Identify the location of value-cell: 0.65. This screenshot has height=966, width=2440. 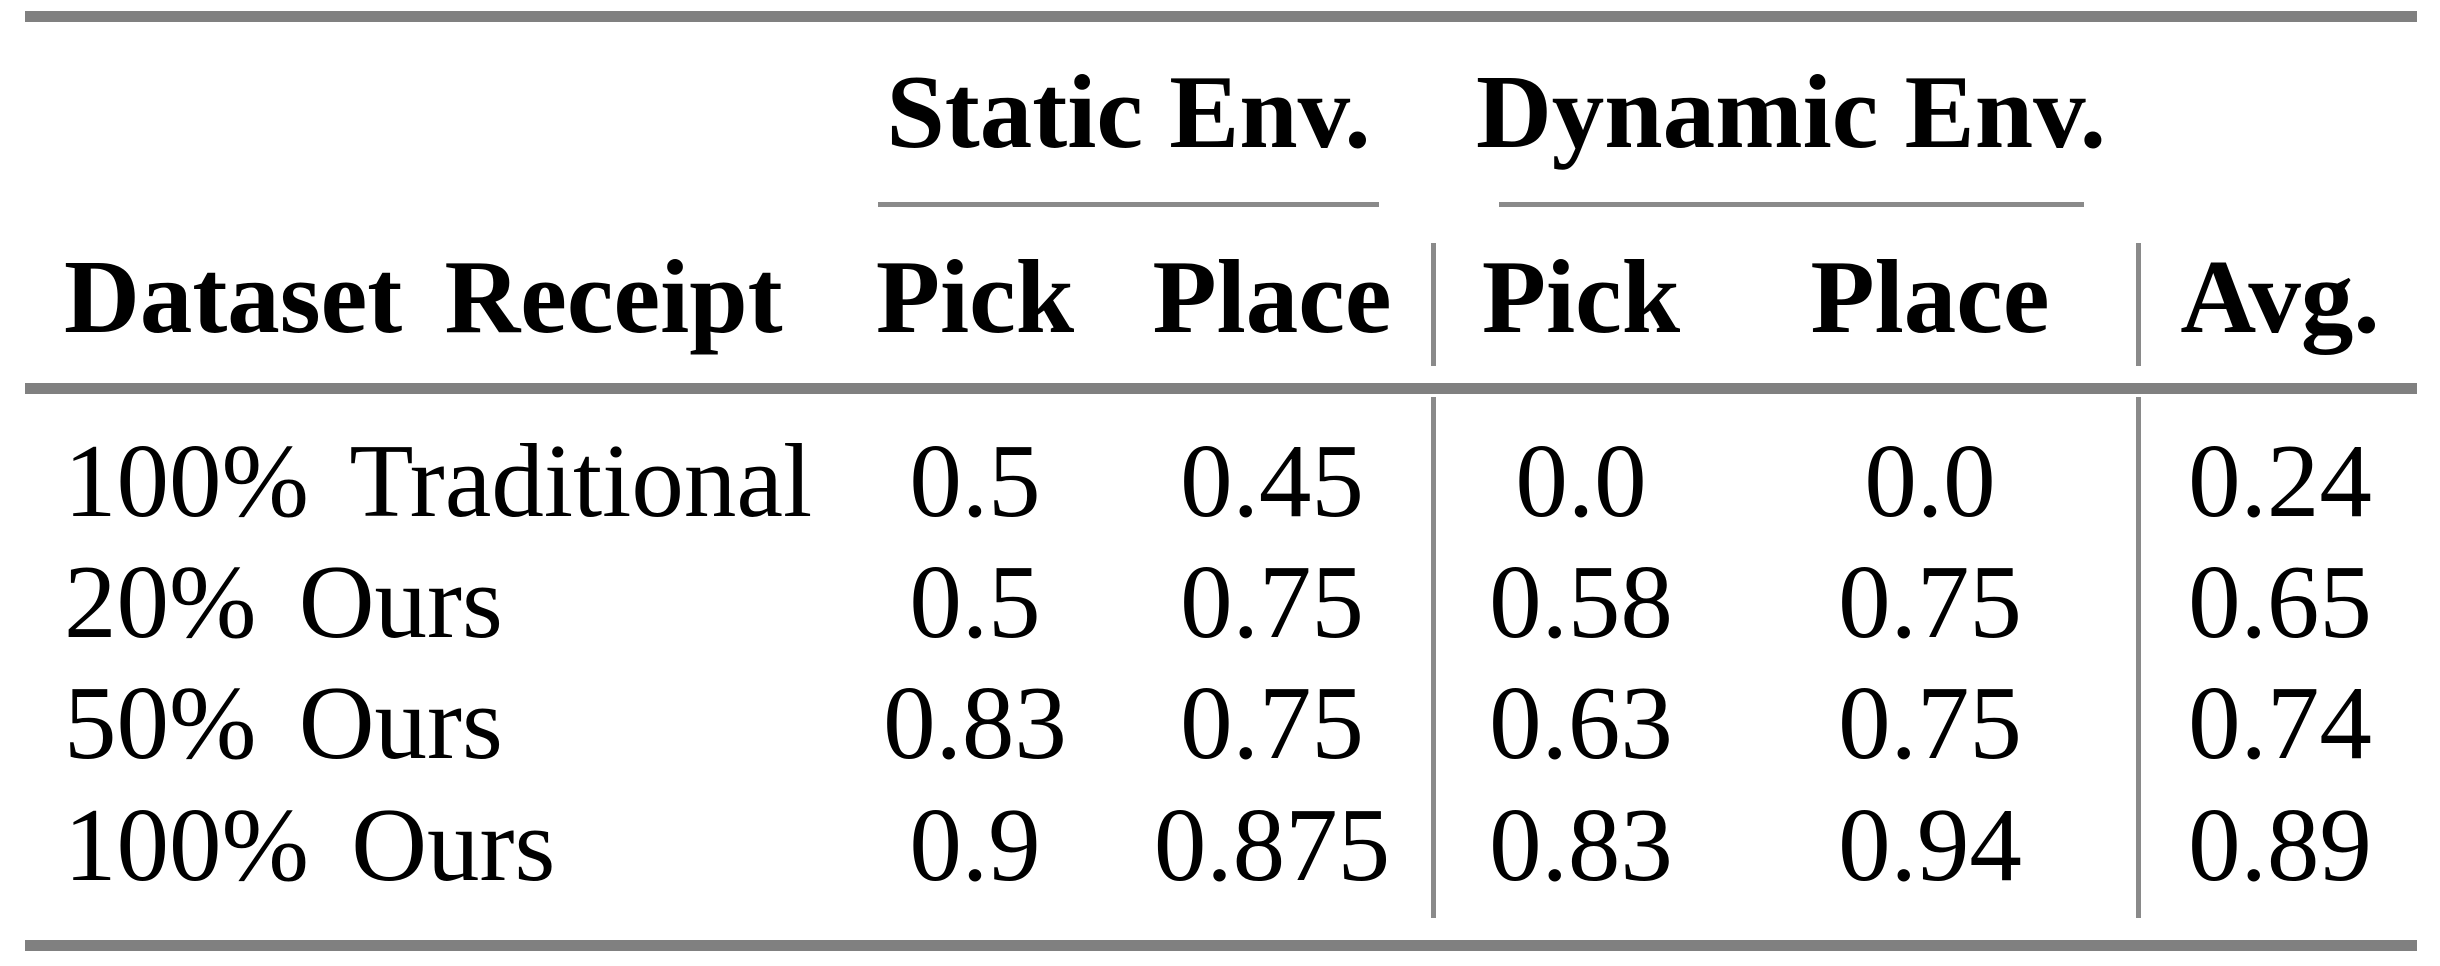
(2280, 601).